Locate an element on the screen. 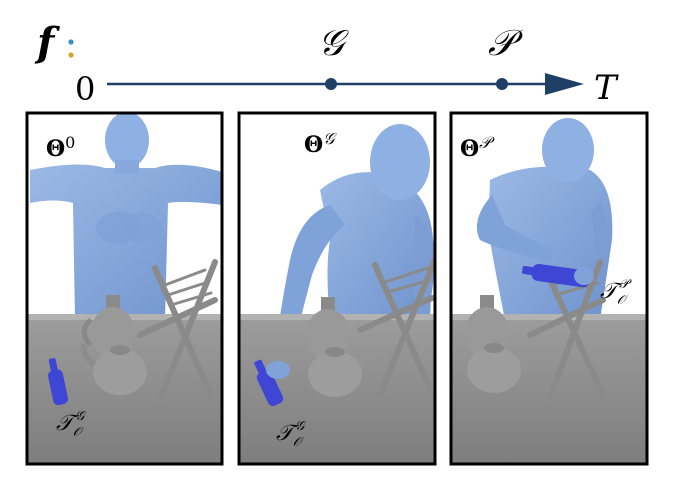  event-marker-grasp is located at coordinates (331, 84).